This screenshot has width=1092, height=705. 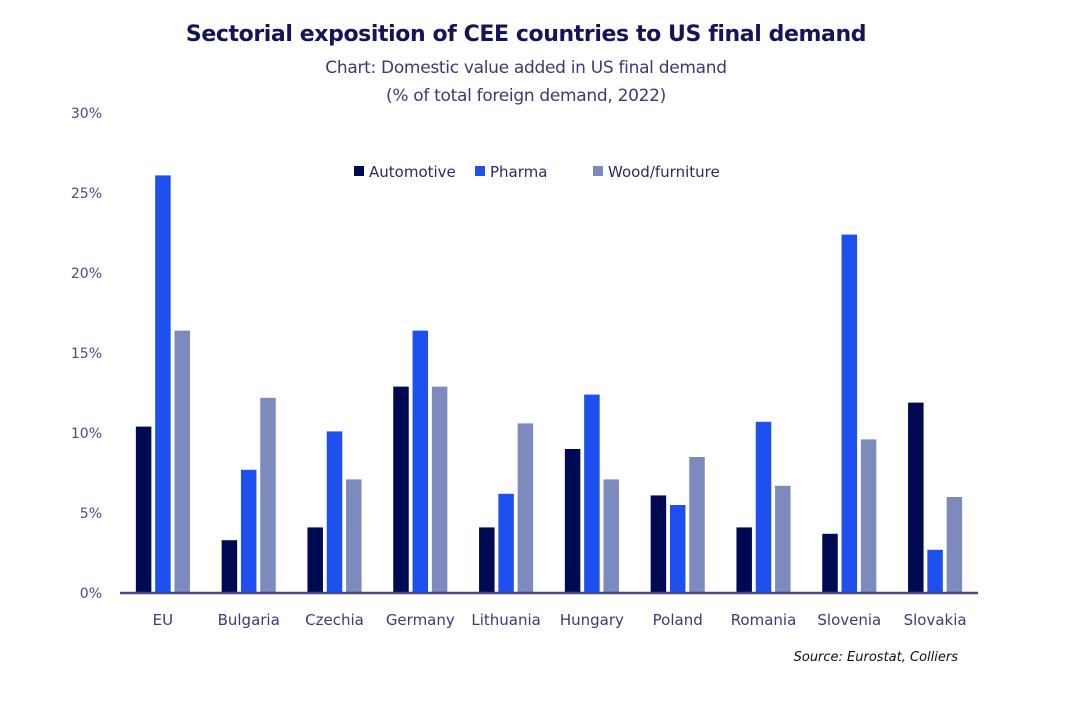 I want to click on legend-label: Pharma, so click(x=518, y=172).